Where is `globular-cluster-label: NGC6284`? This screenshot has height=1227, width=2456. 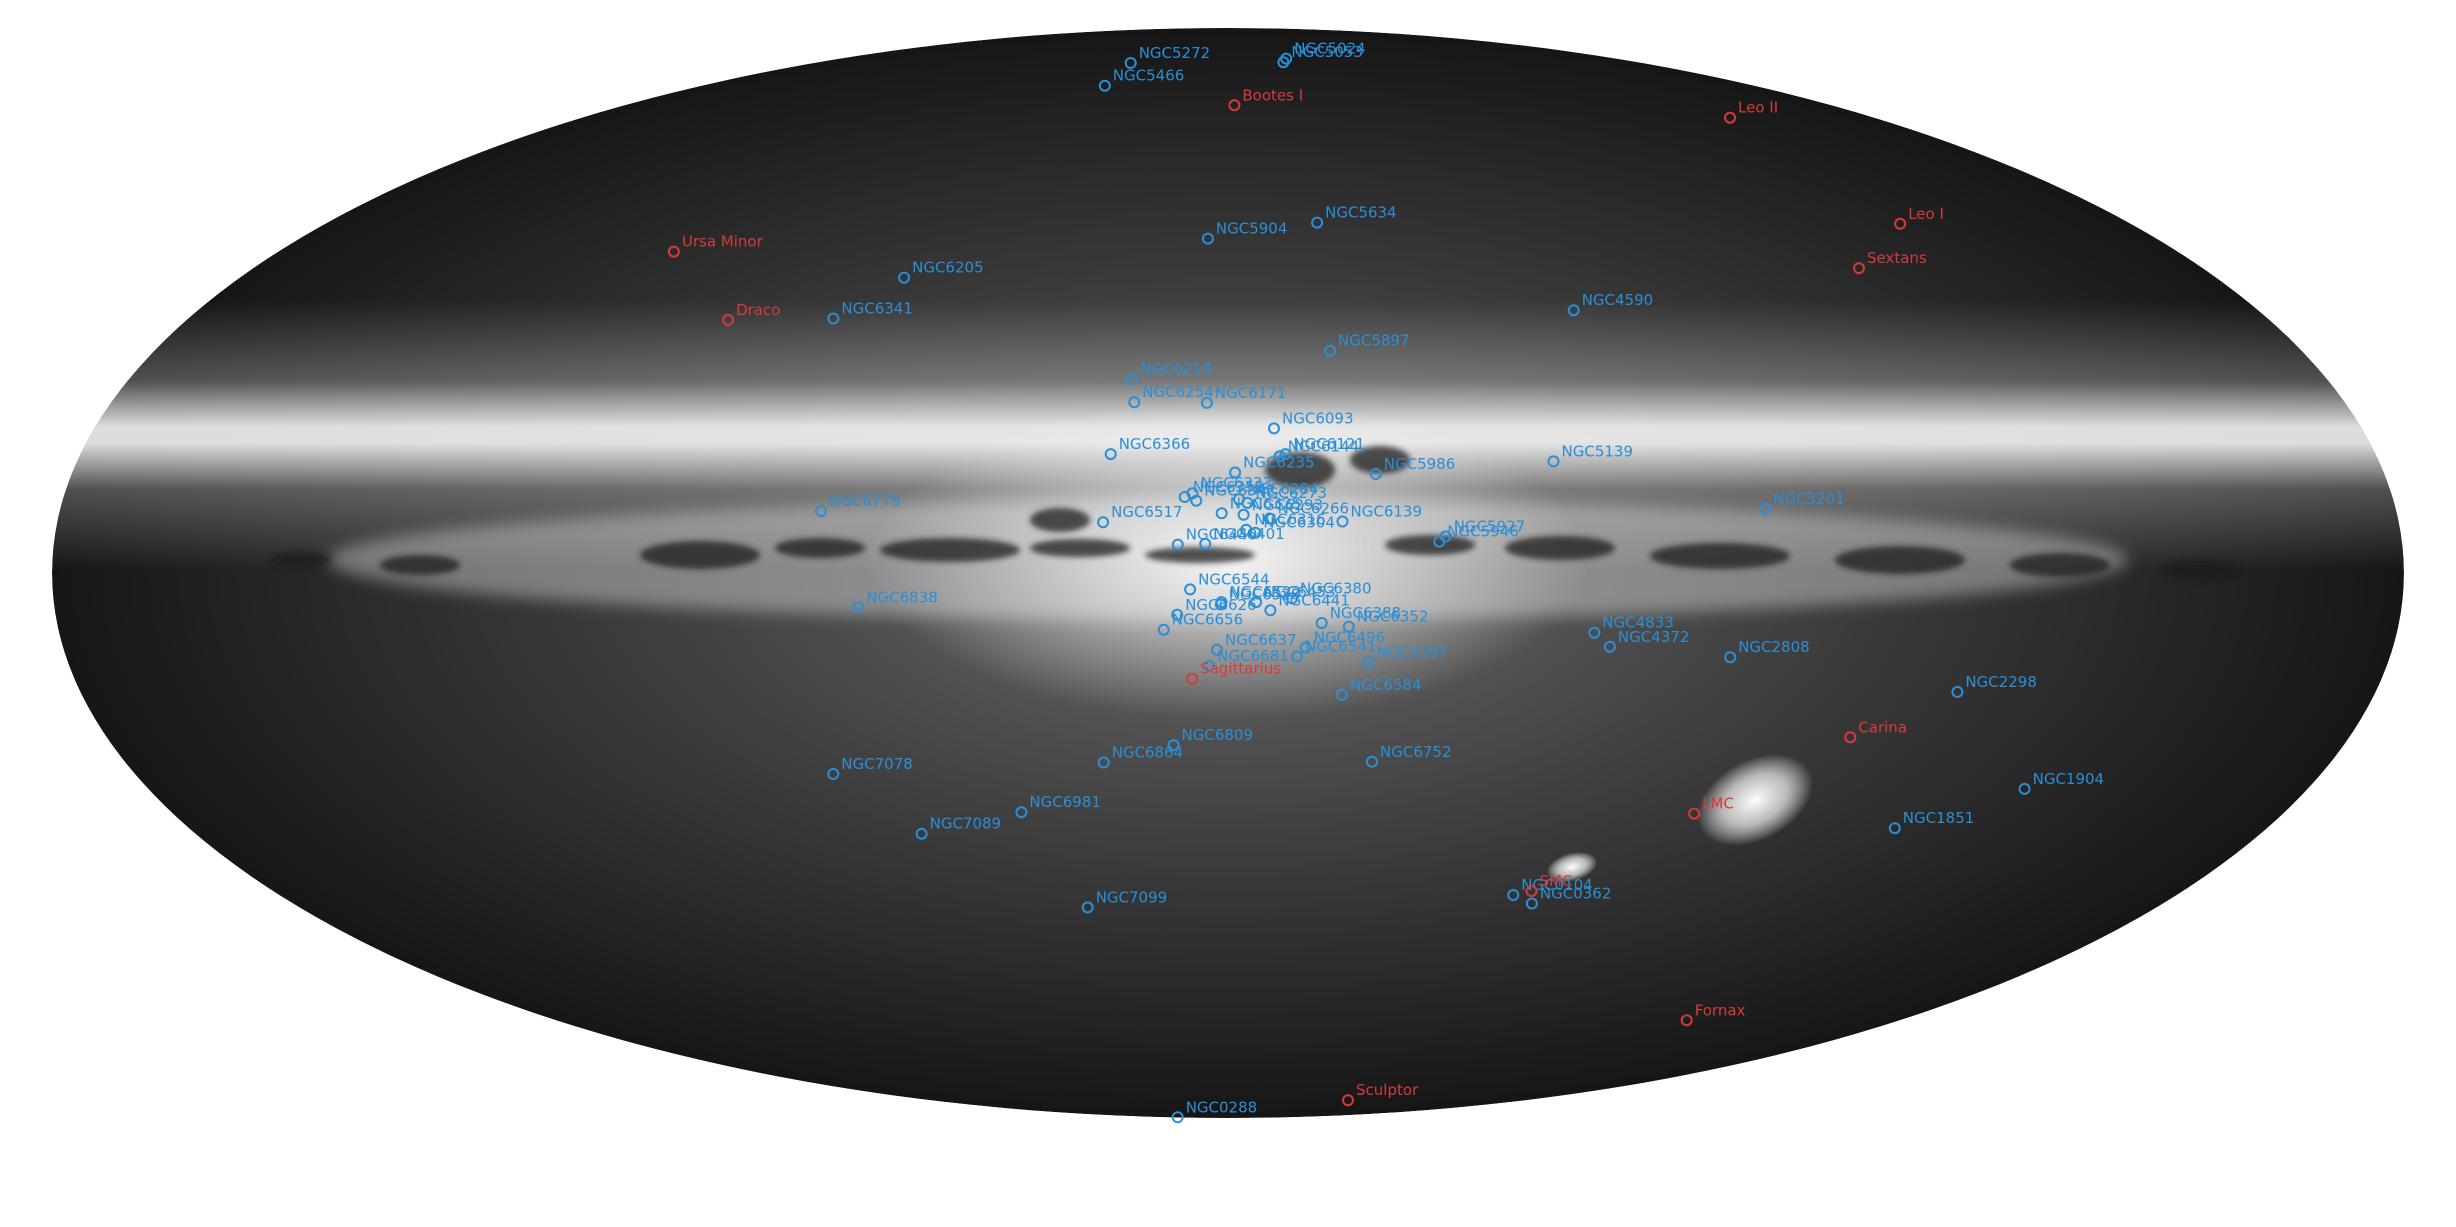
globular-cluster-label: NGC6284 is located at coordinates (1283, 489).